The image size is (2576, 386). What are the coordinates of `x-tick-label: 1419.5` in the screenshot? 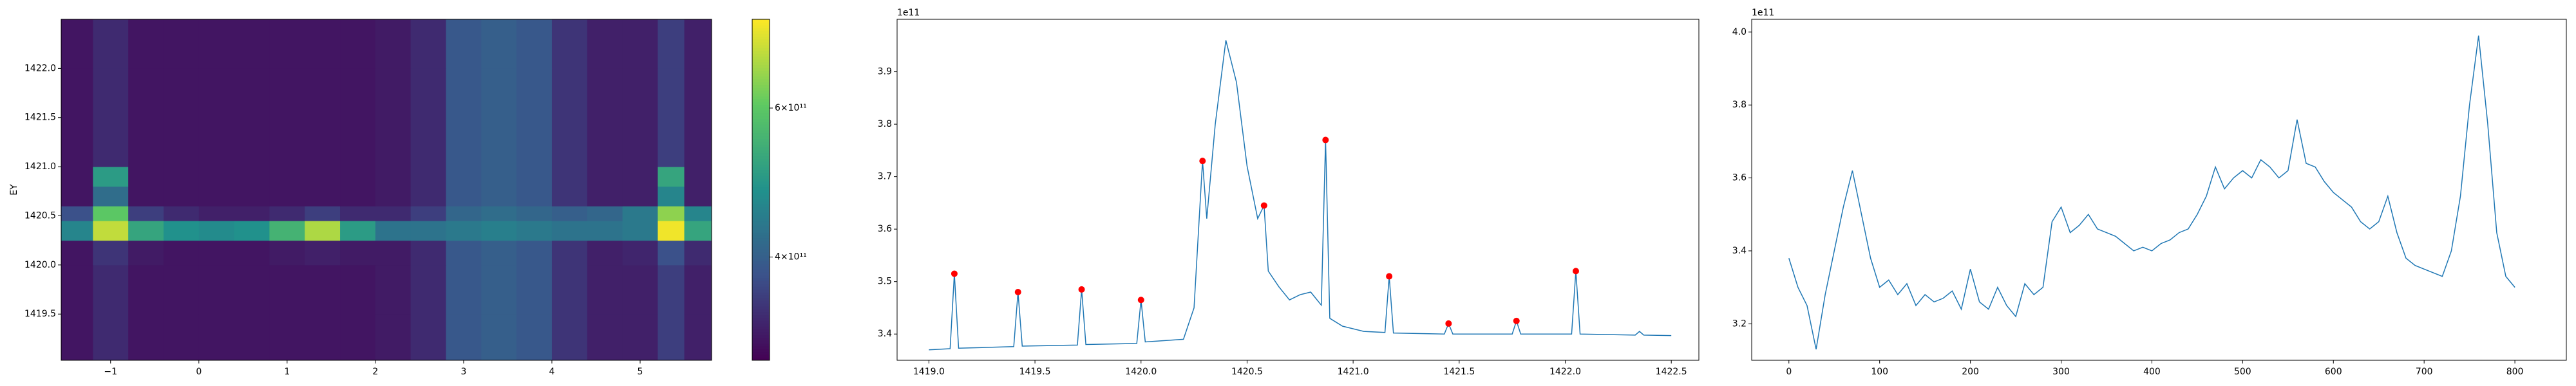 It's located at (1035, 372).